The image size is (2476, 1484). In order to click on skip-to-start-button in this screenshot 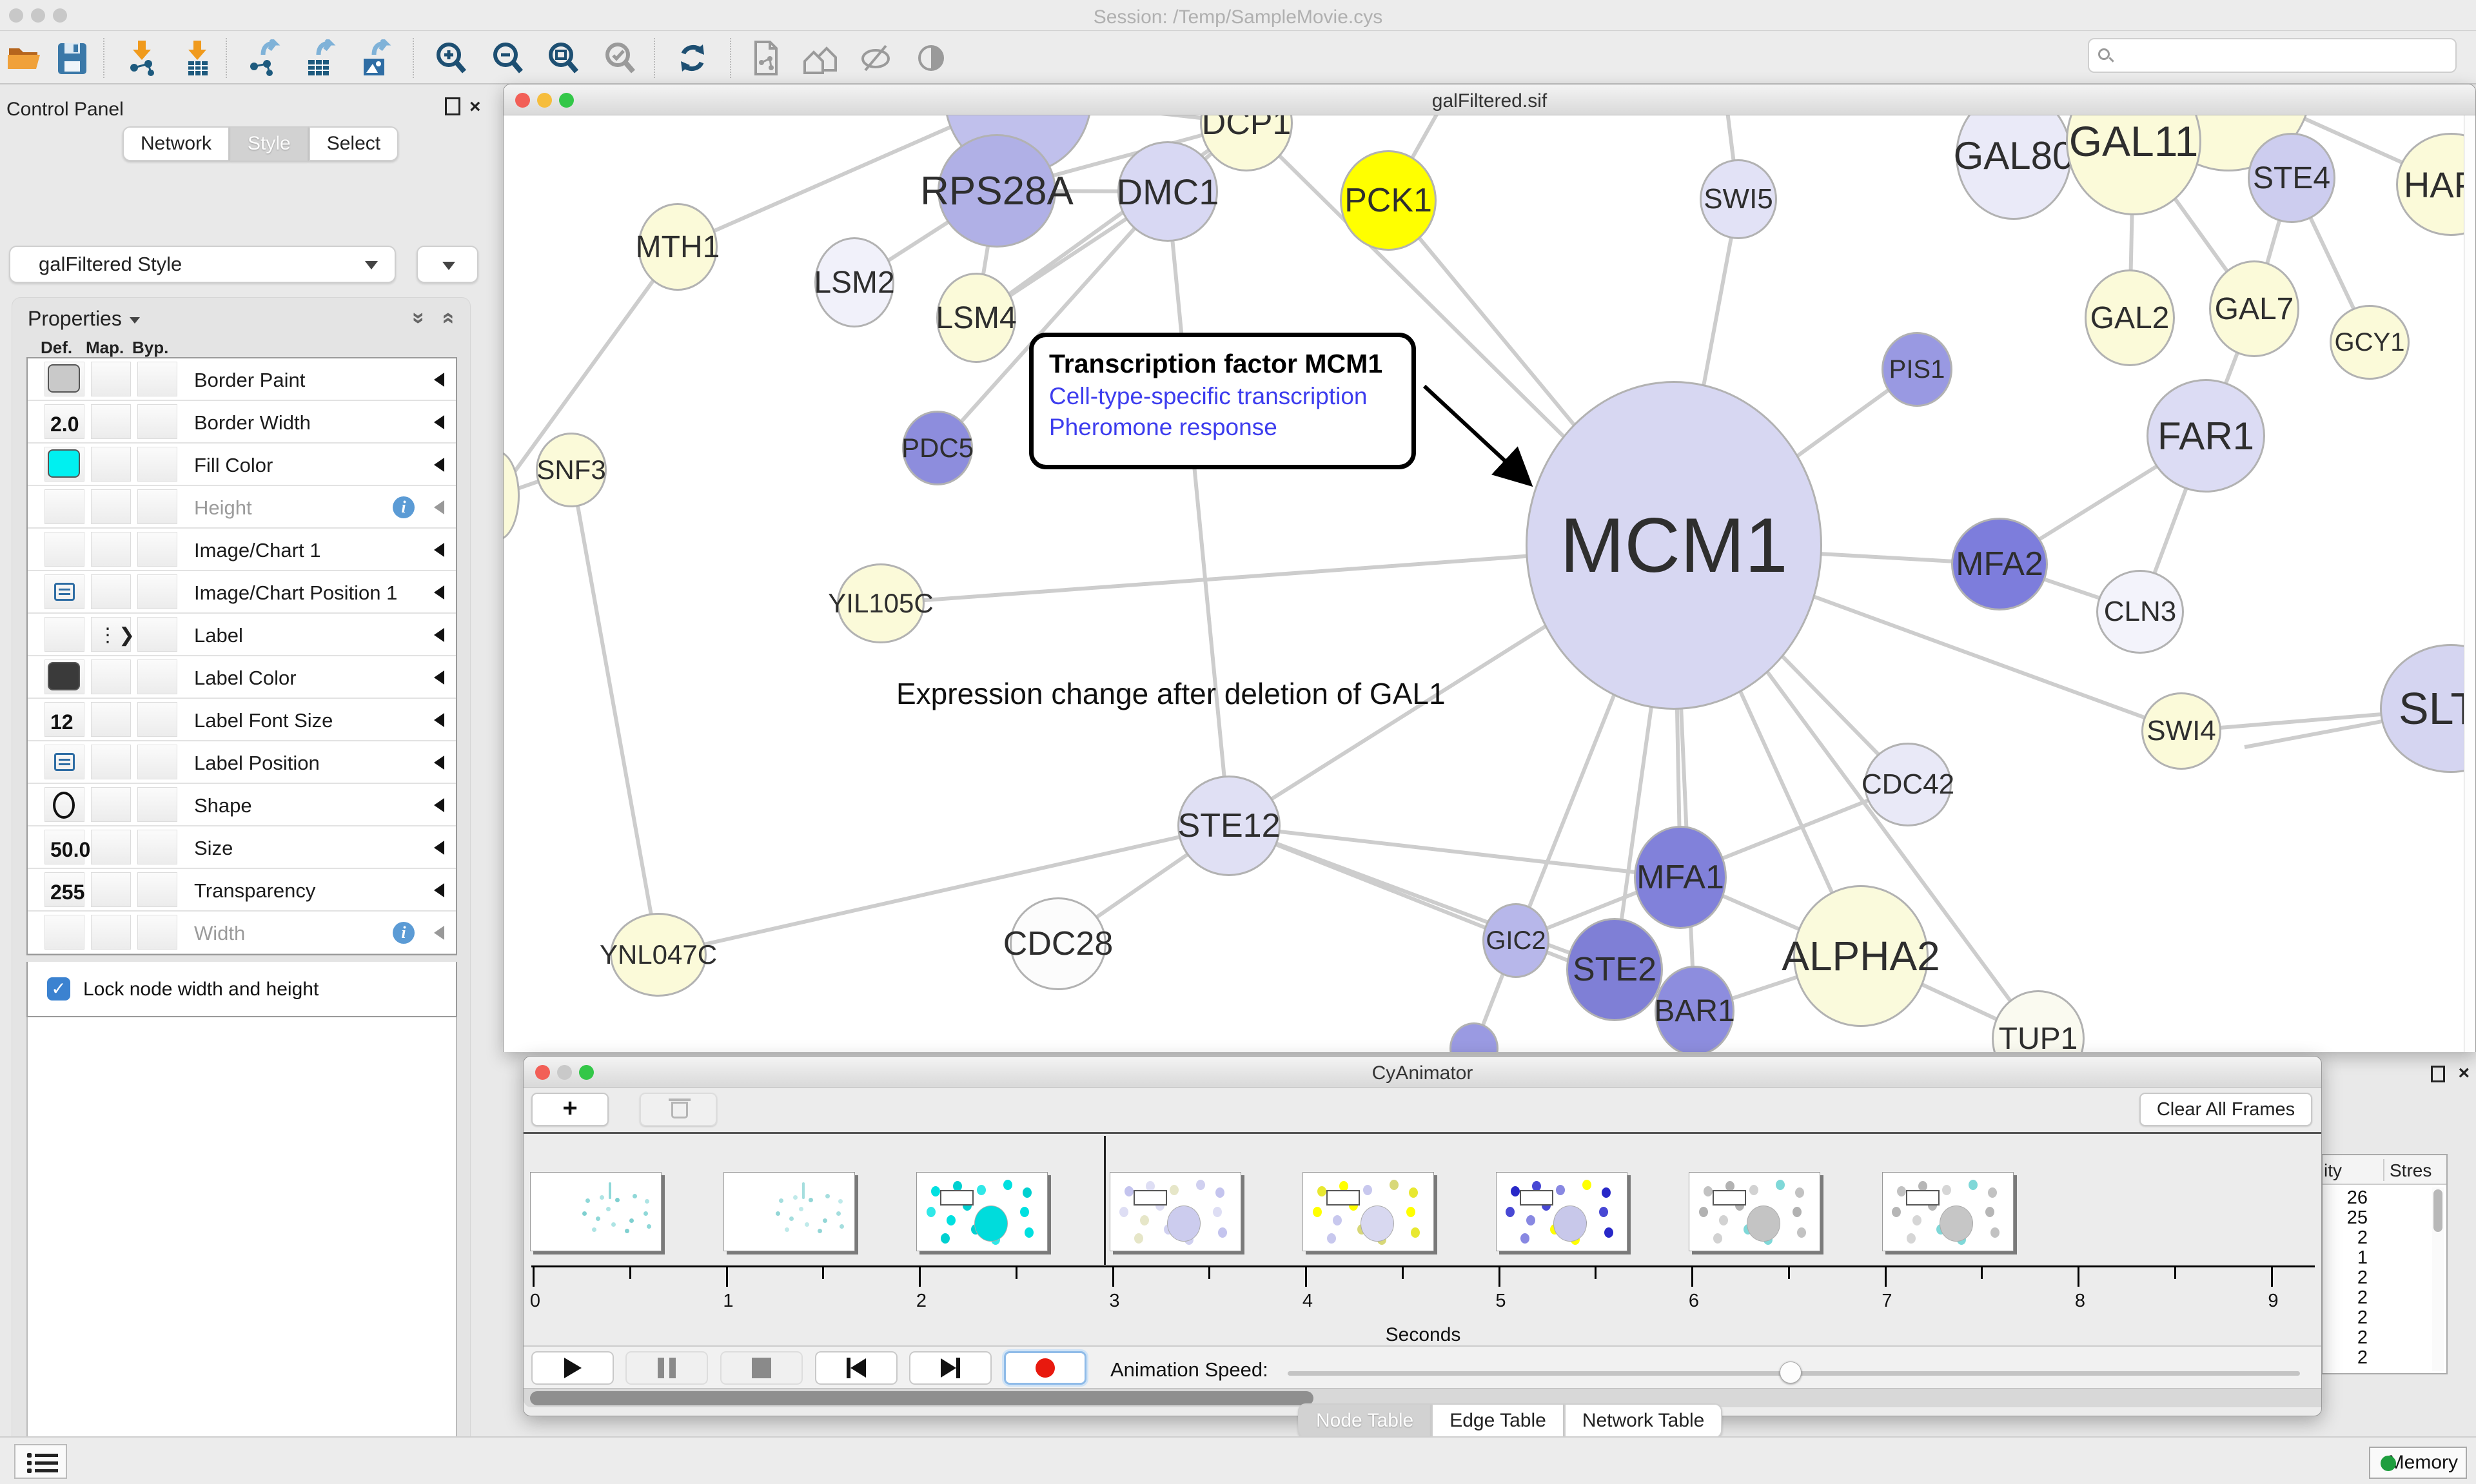, I will do `click(856, 1368)`.